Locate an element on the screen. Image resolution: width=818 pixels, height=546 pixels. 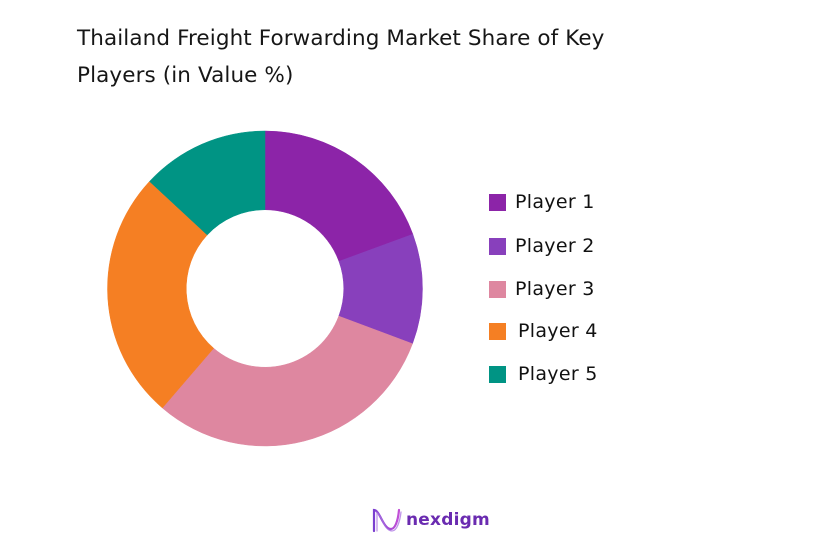
legend-item-player-2: Player 2 is located at coordinates (542, 246).